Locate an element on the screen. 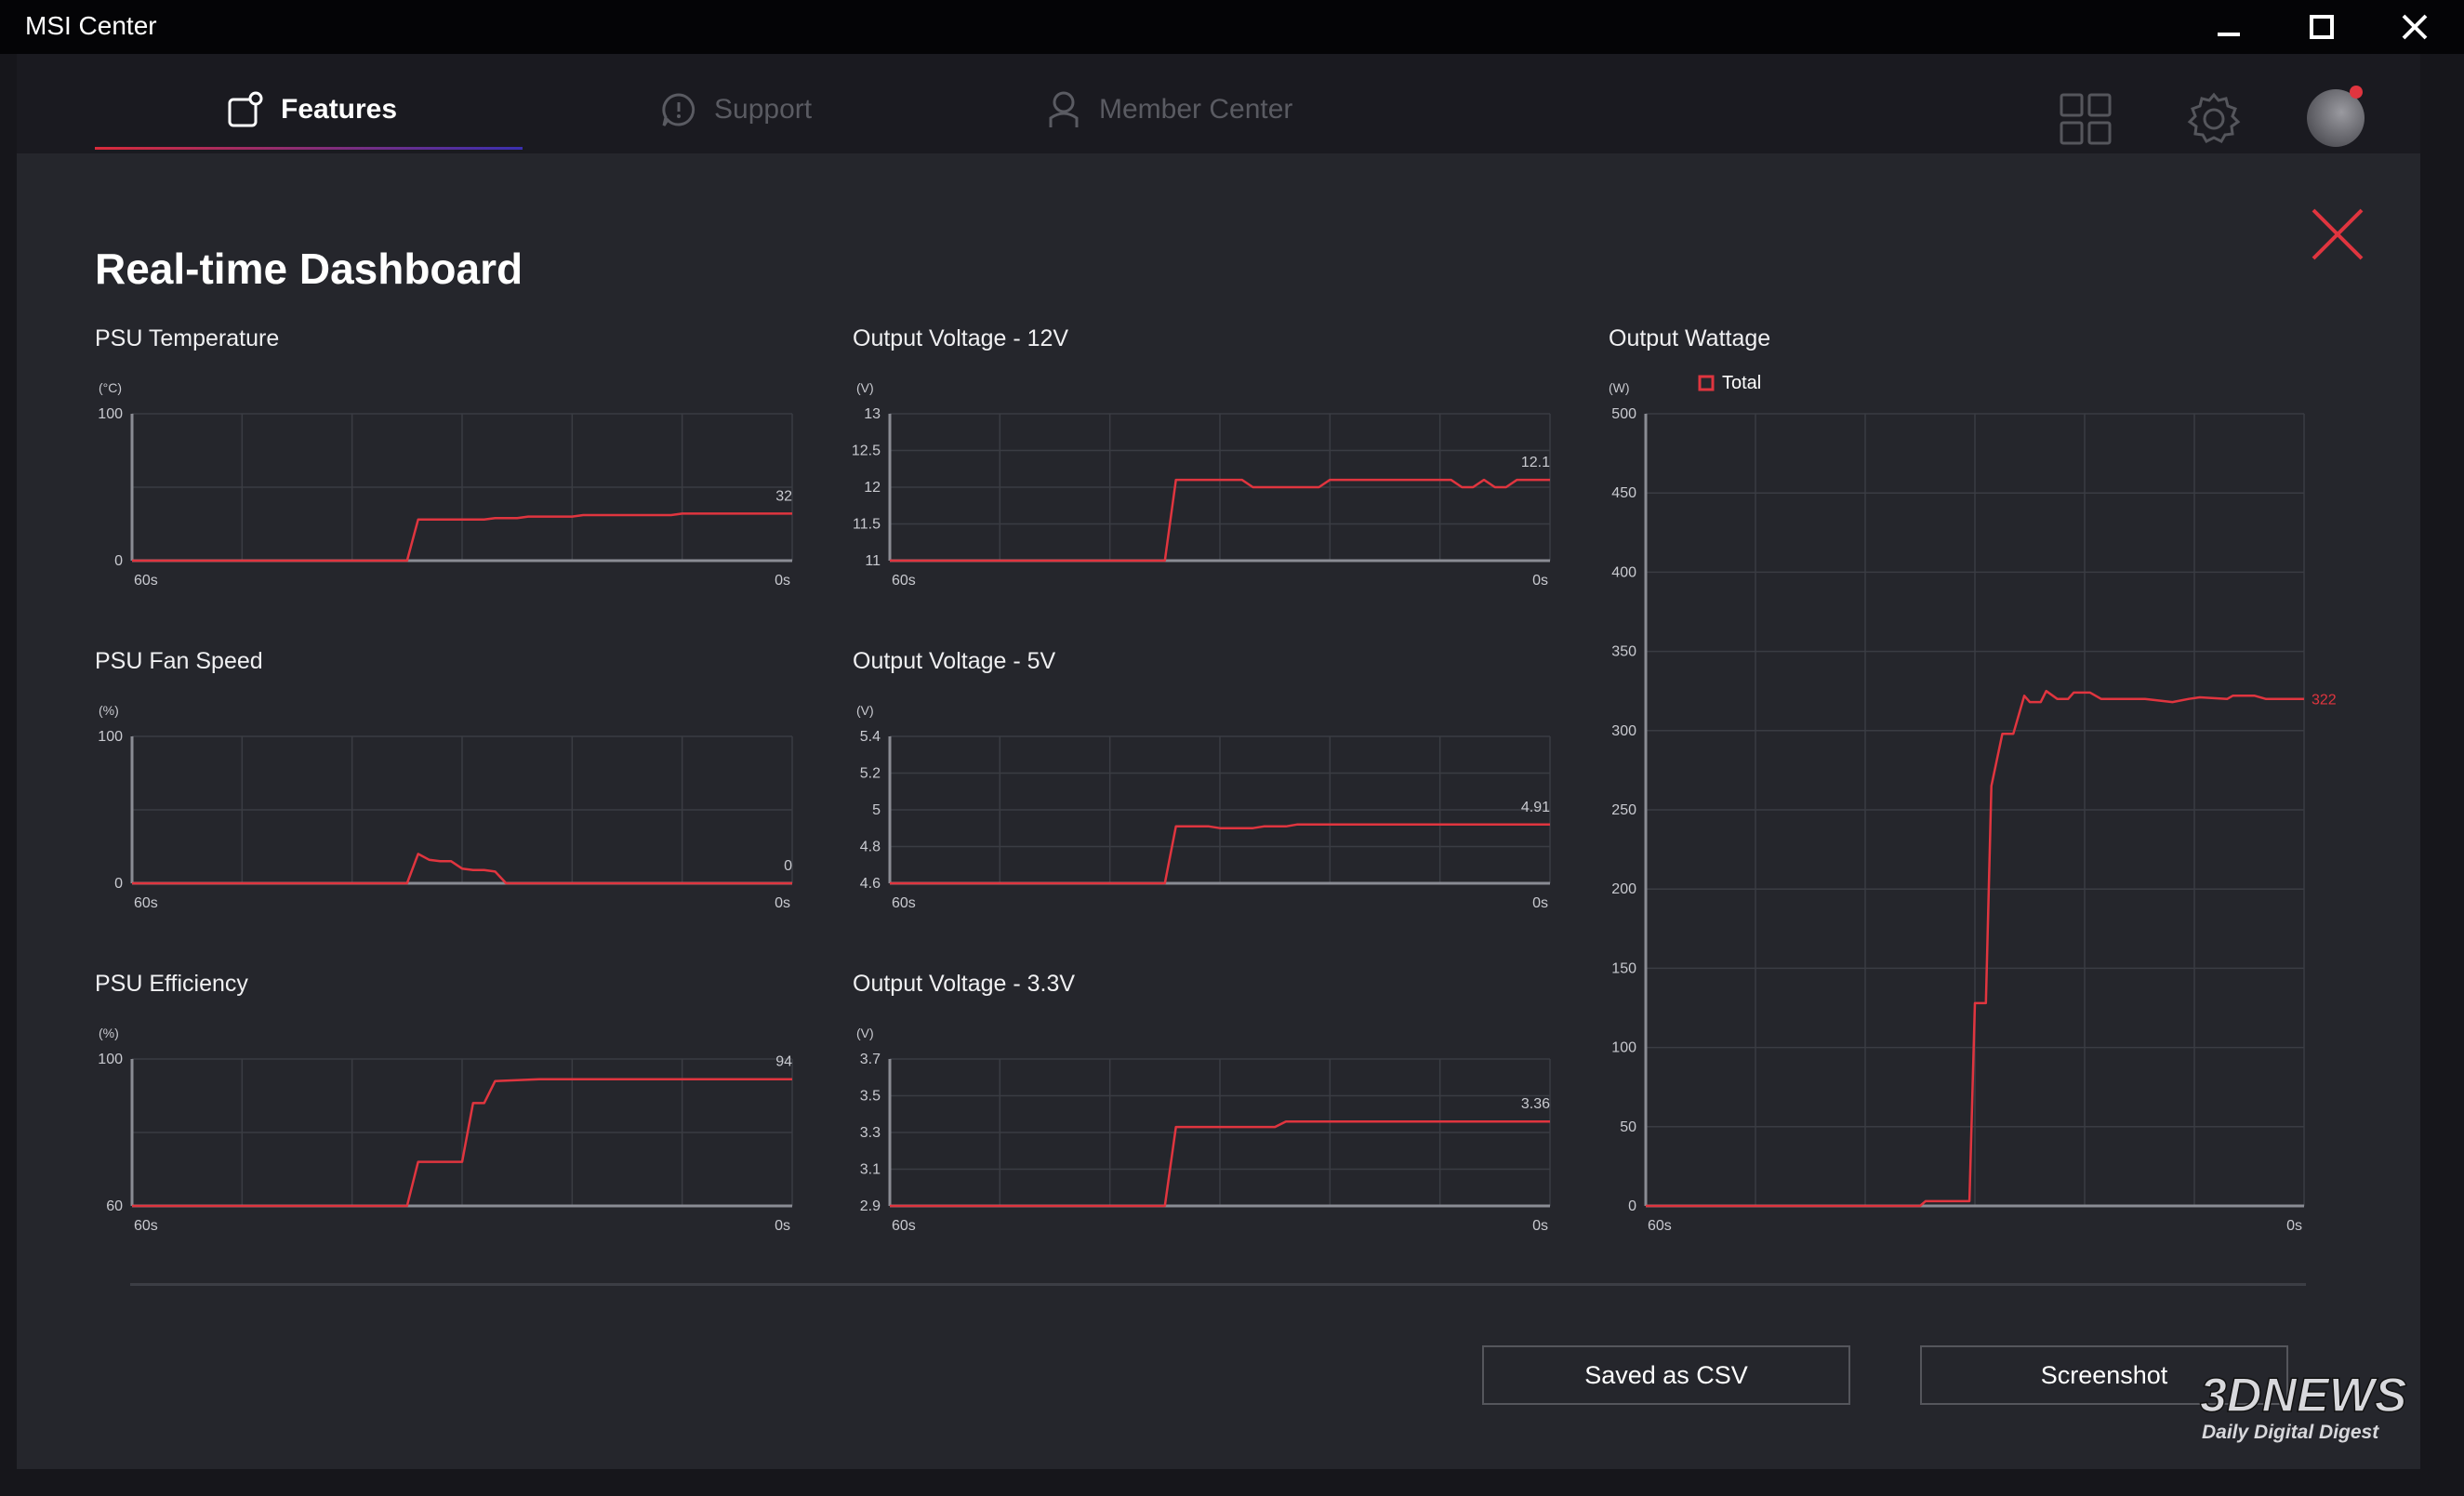  y-tick-label: 4.6 is located at coordinates (870, 884).